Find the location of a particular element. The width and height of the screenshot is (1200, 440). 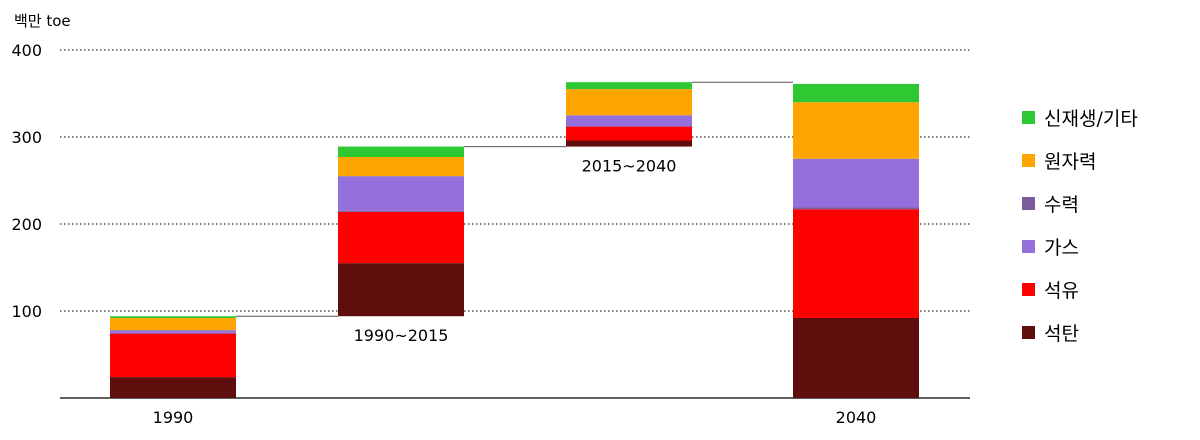

legend-swatch-gas is located at coordinates (1028, 246).